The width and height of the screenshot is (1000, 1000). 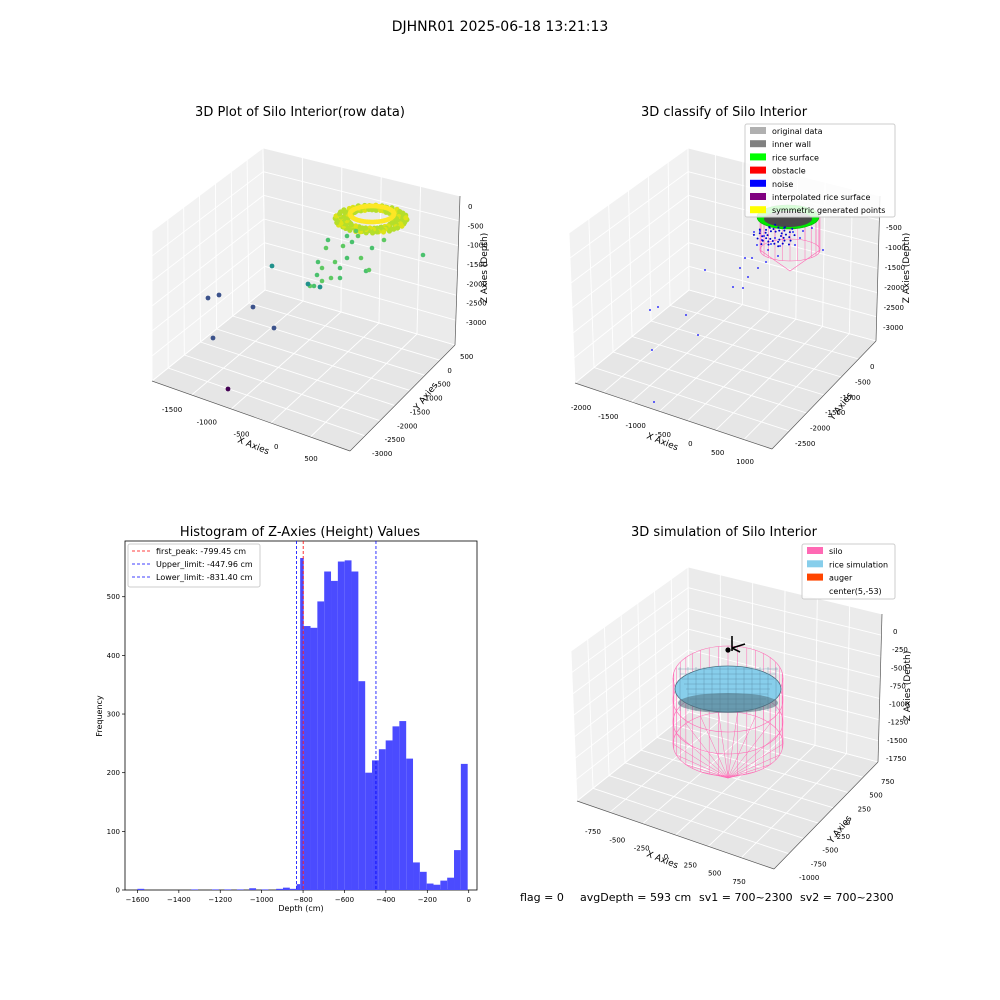 I want to click on y-tick-label: 400, so click(x=113, y=656).